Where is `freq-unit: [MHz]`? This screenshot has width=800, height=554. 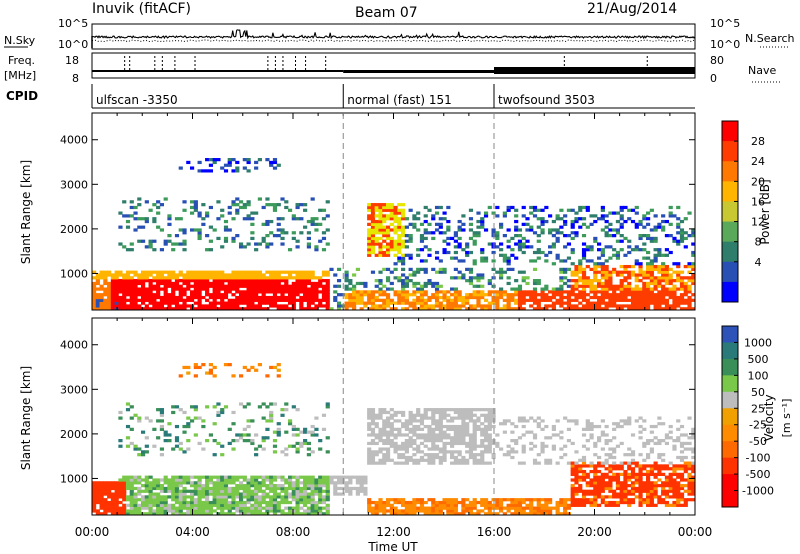 freq-unit: [MHz] is located at coordinates (20, 75).